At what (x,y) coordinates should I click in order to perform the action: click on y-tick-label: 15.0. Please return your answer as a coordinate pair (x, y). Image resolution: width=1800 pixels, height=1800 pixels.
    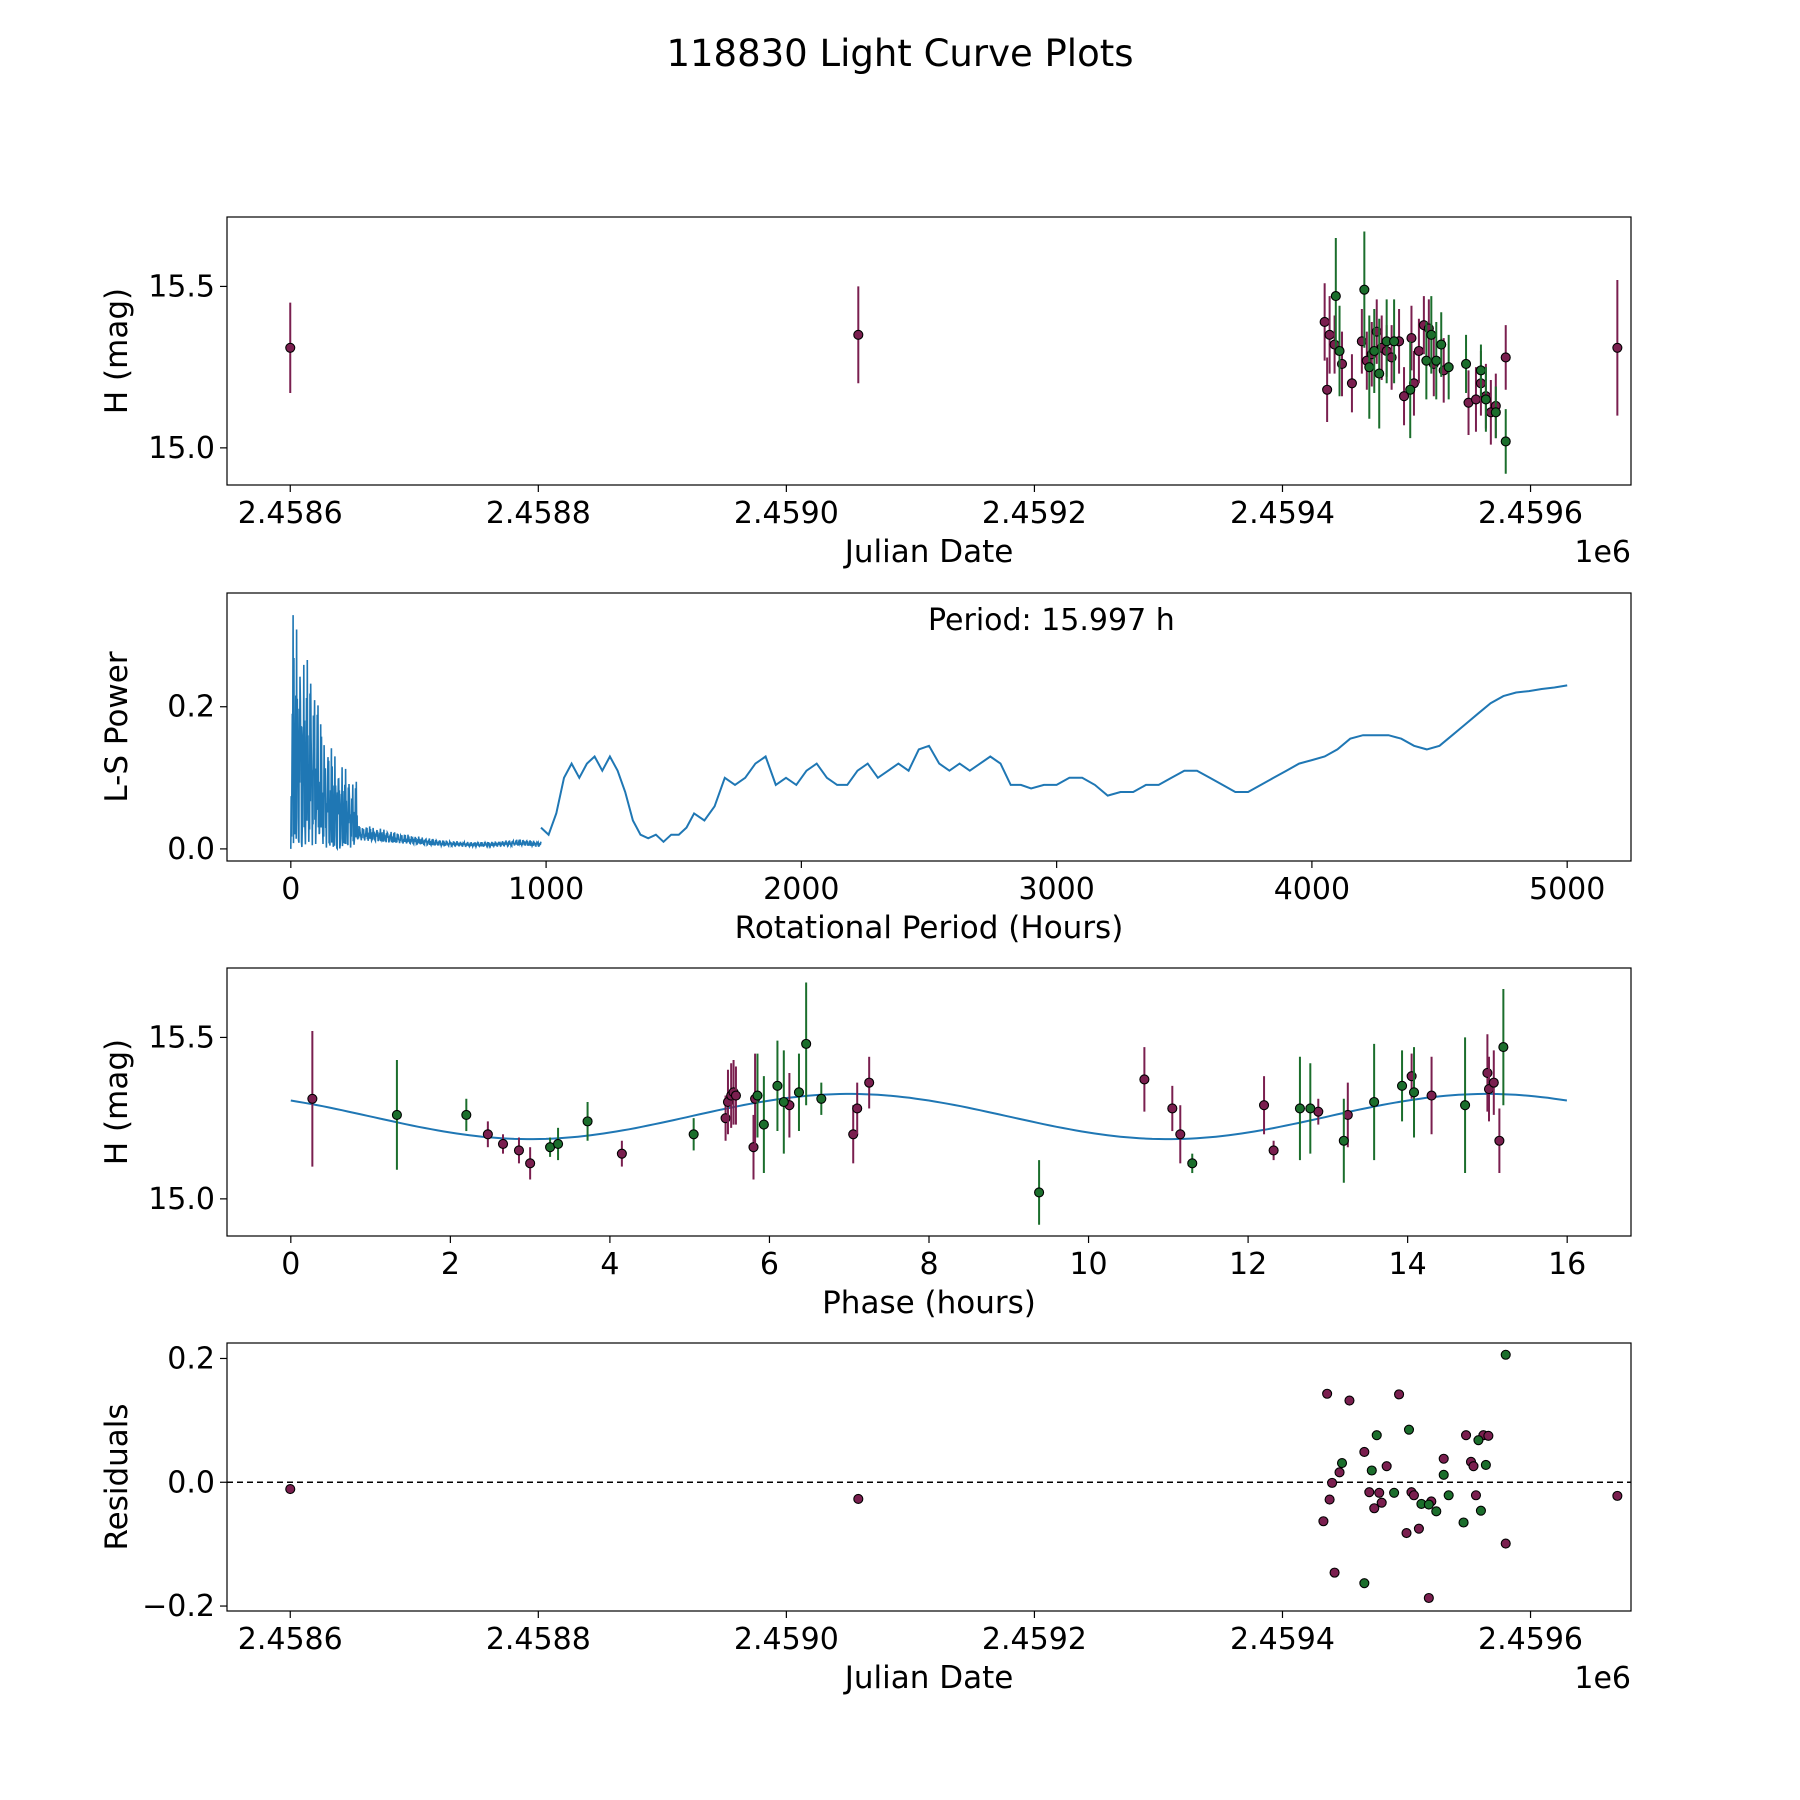
    Looking at the image, I should click on (181, 448).